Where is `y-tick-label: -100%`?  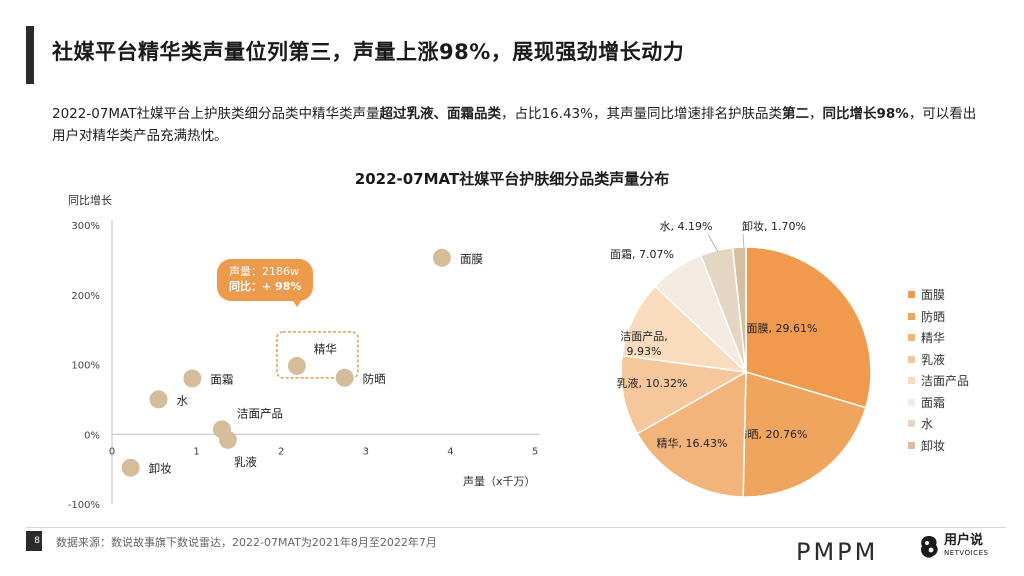
y-tick-label: -100% is located at coordinates (84, 505).